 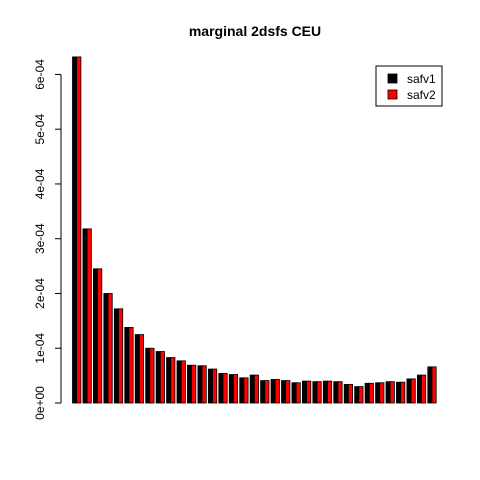 What do you see at coordinates (40, 238) in the screenshot?
I see `y-tick-label: 3e-04` at bounding box center [40, 238].